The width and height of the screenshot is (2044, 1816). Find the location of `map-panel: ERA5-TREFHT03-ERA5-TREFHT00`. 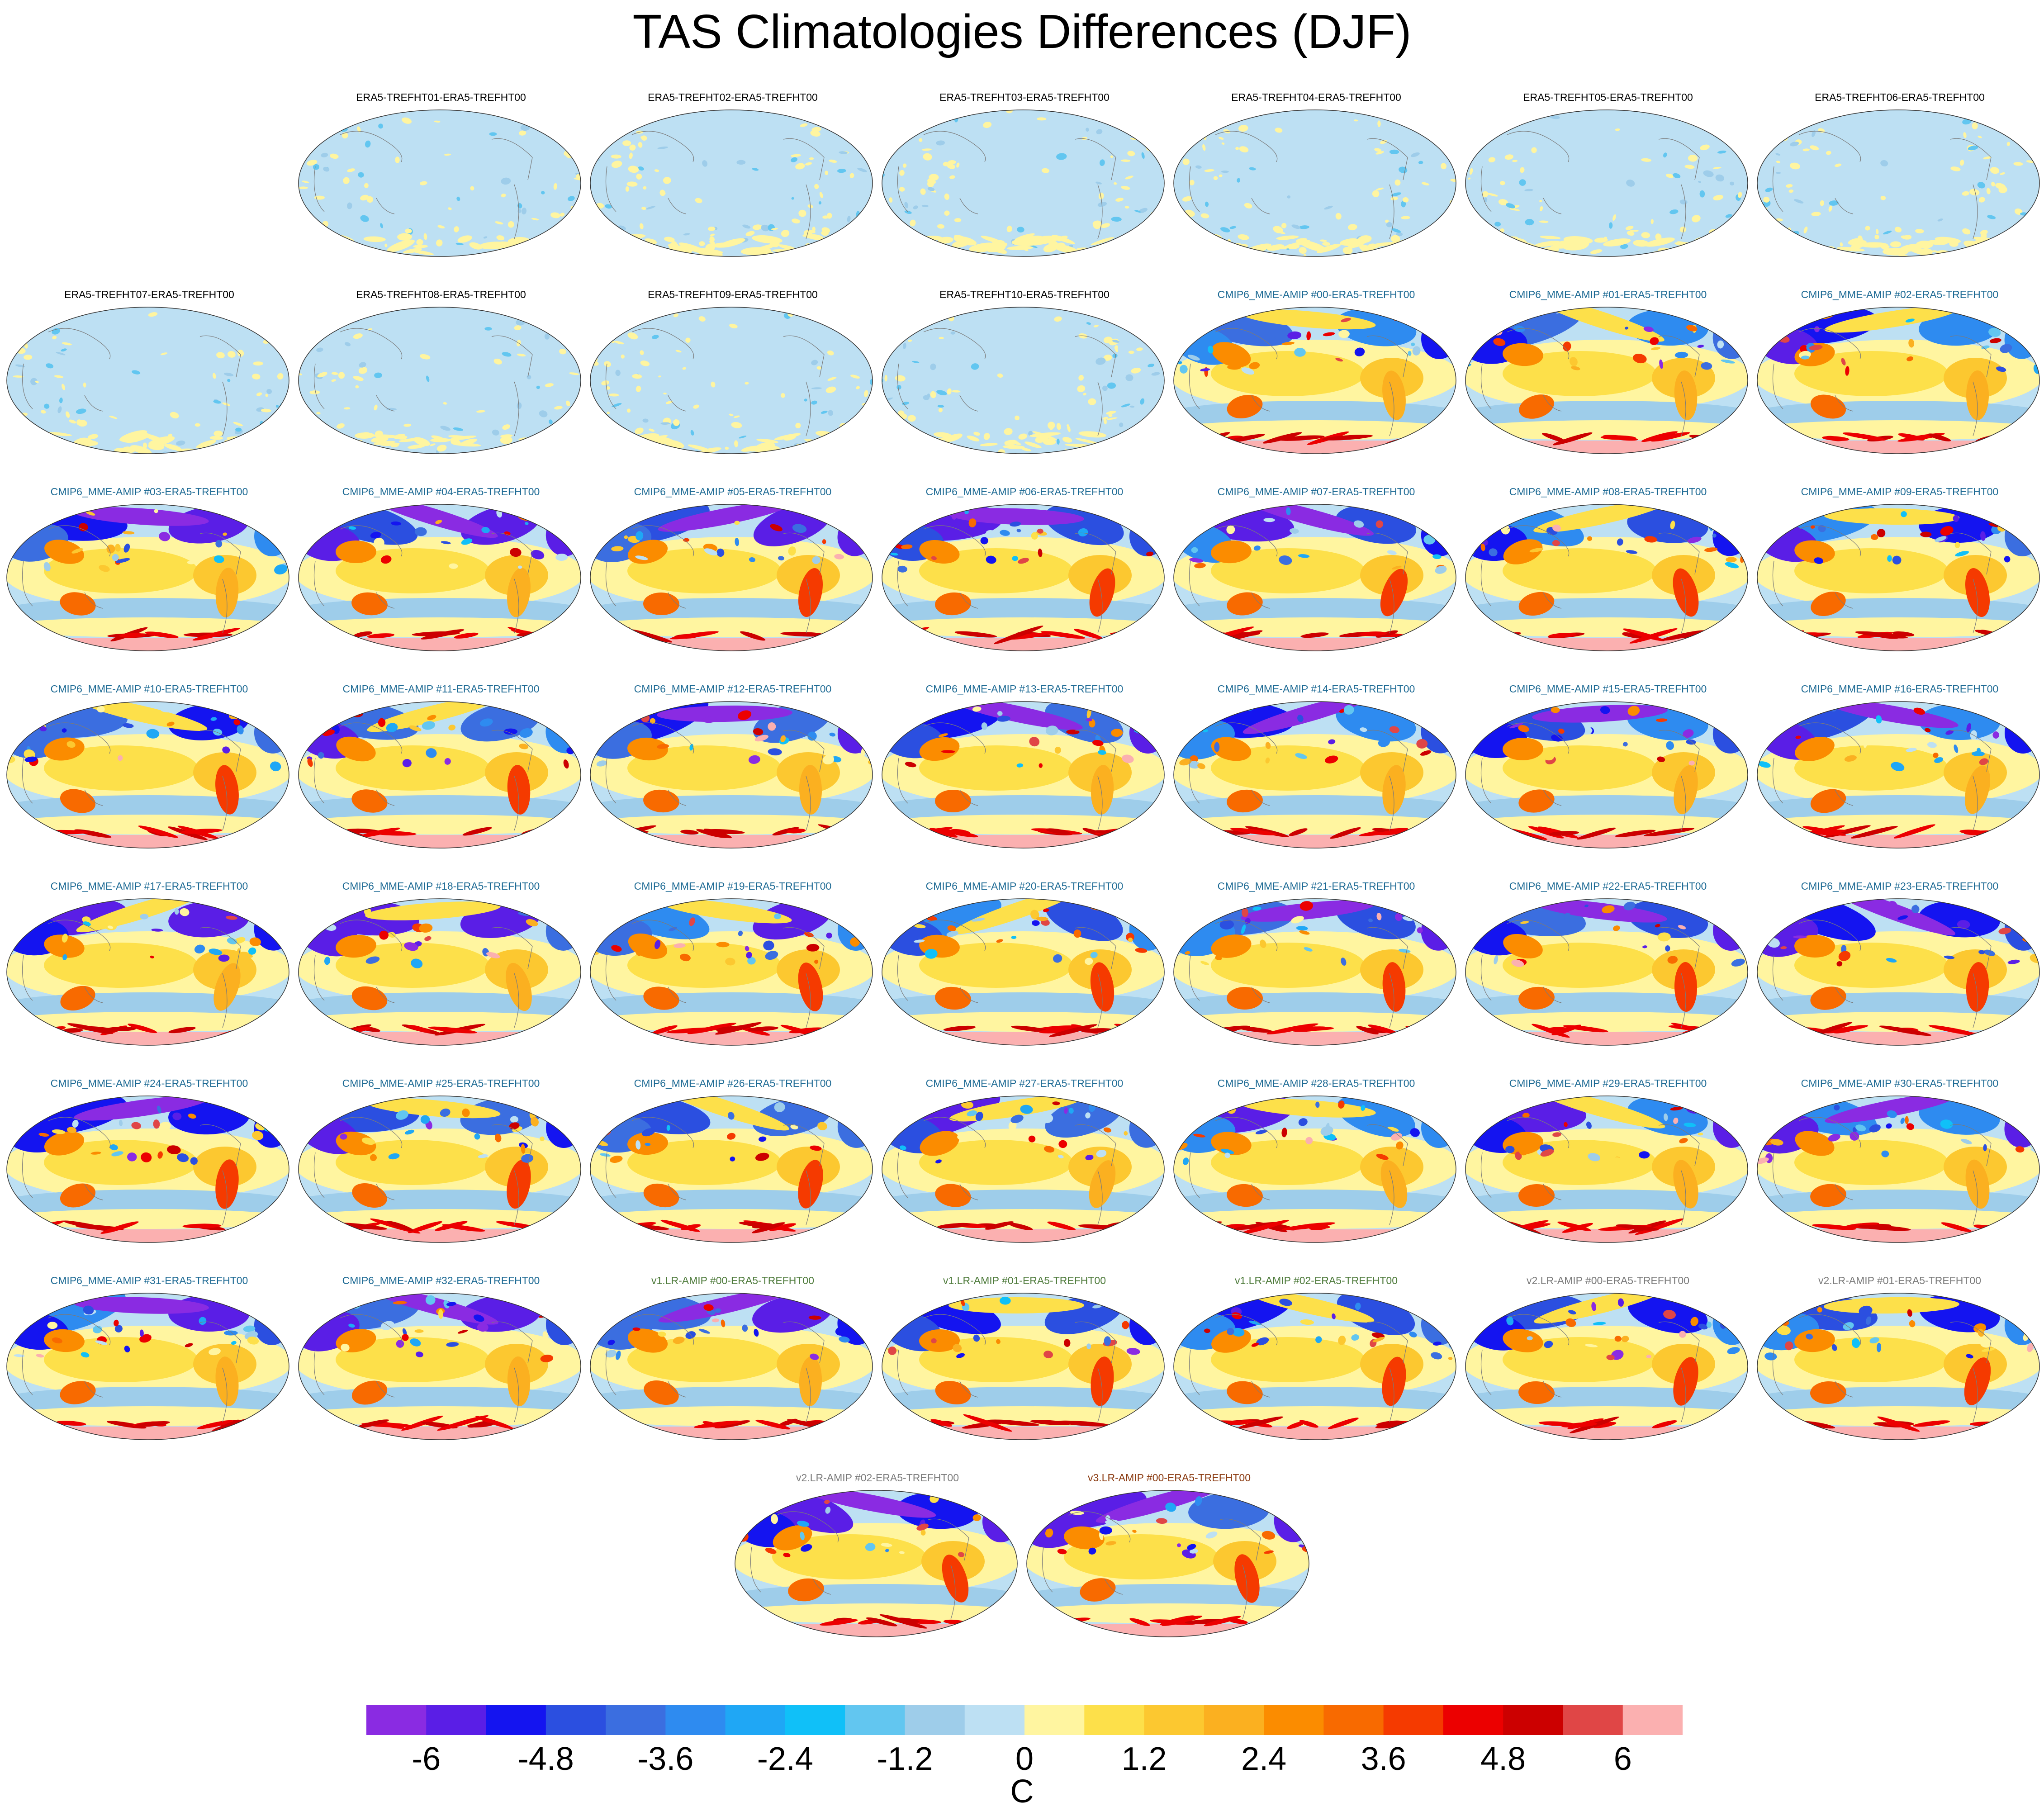

map-panel: ERA5-TREFHT03-ERA5-TREFHT00 is located at coordinates (1024, 187).